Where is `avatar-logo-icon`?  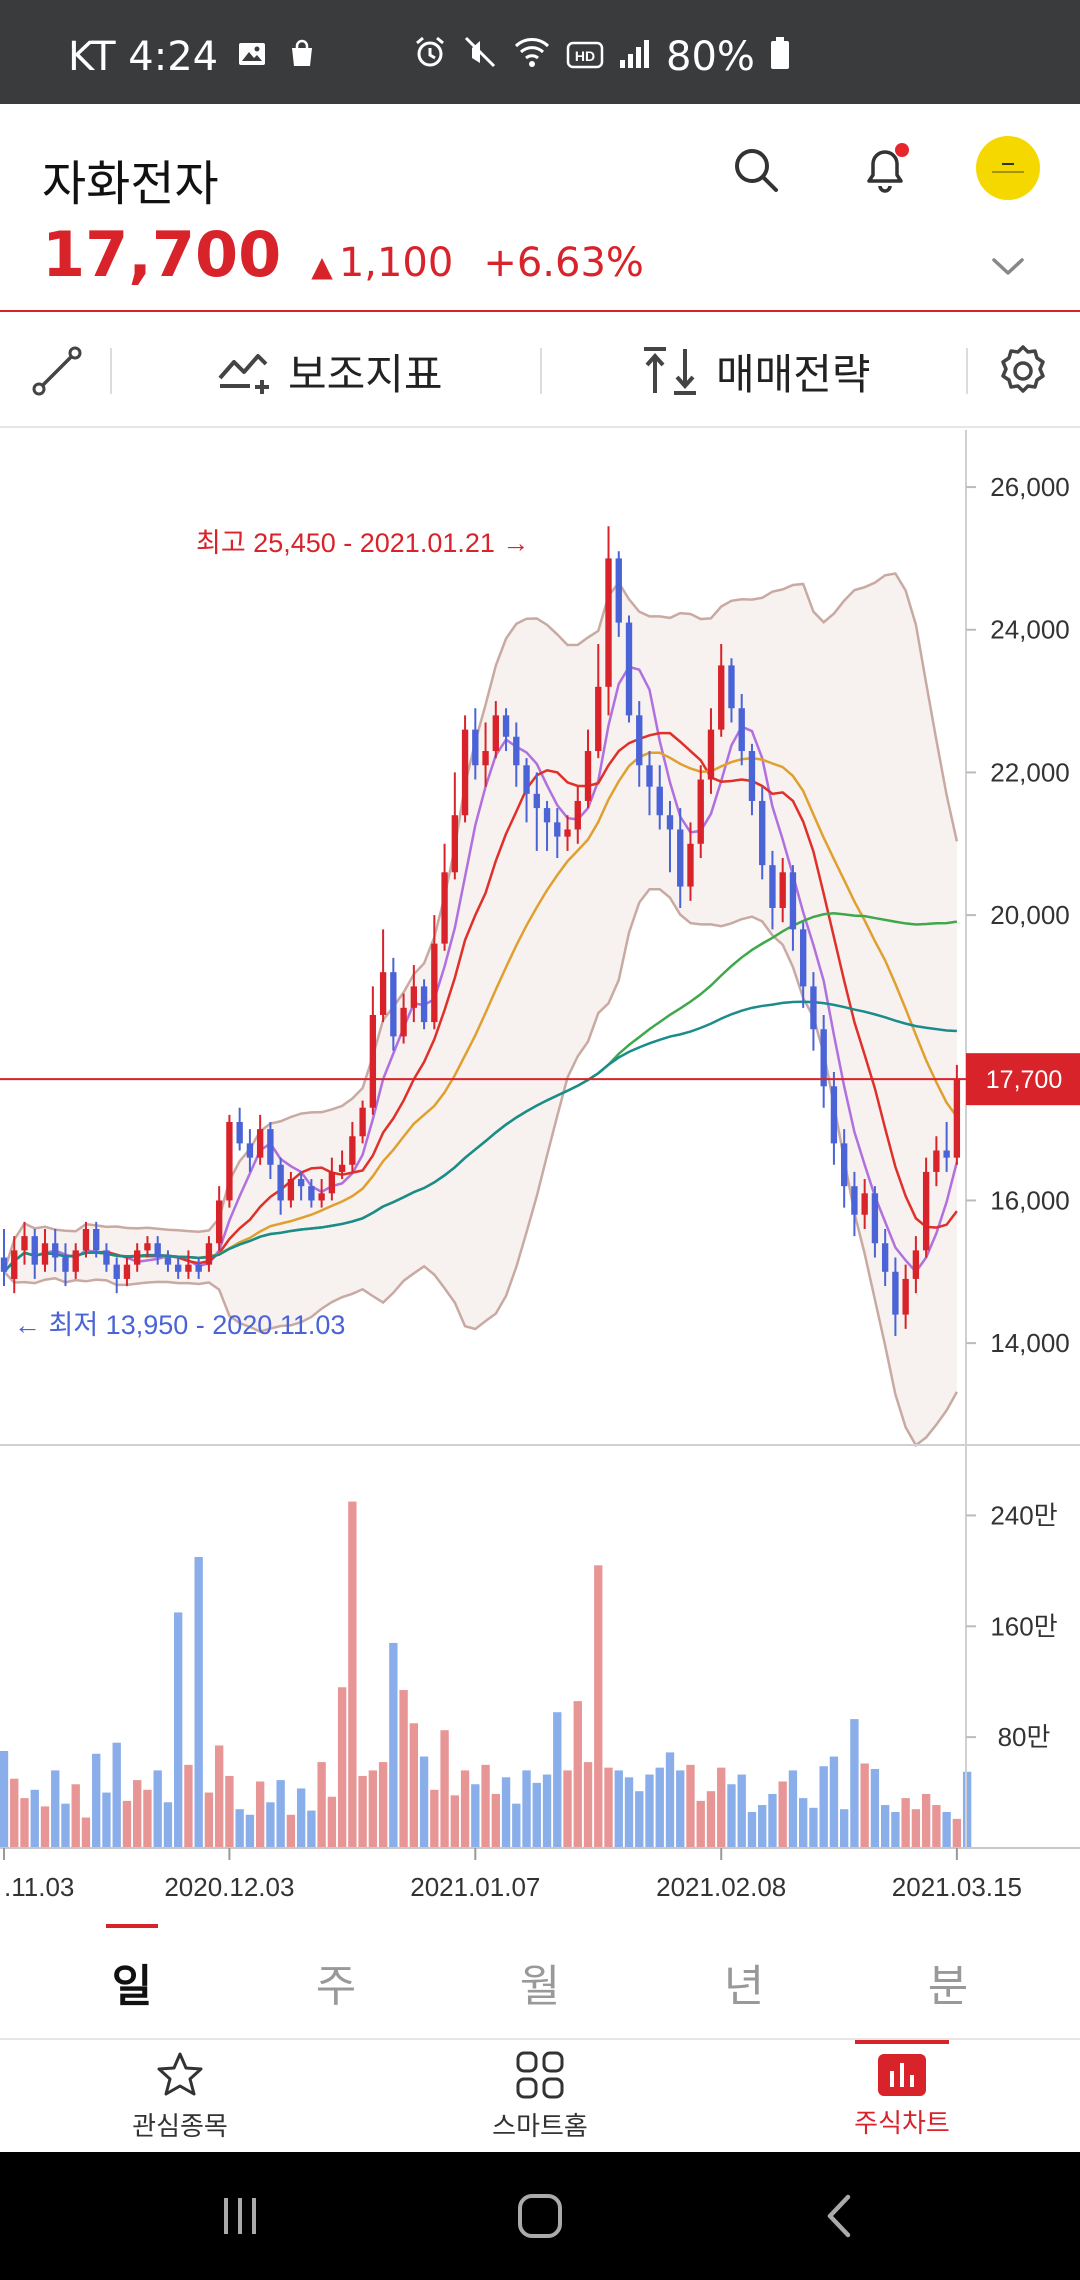 avatar-logo-icon is located at coordinates (1008, 168).